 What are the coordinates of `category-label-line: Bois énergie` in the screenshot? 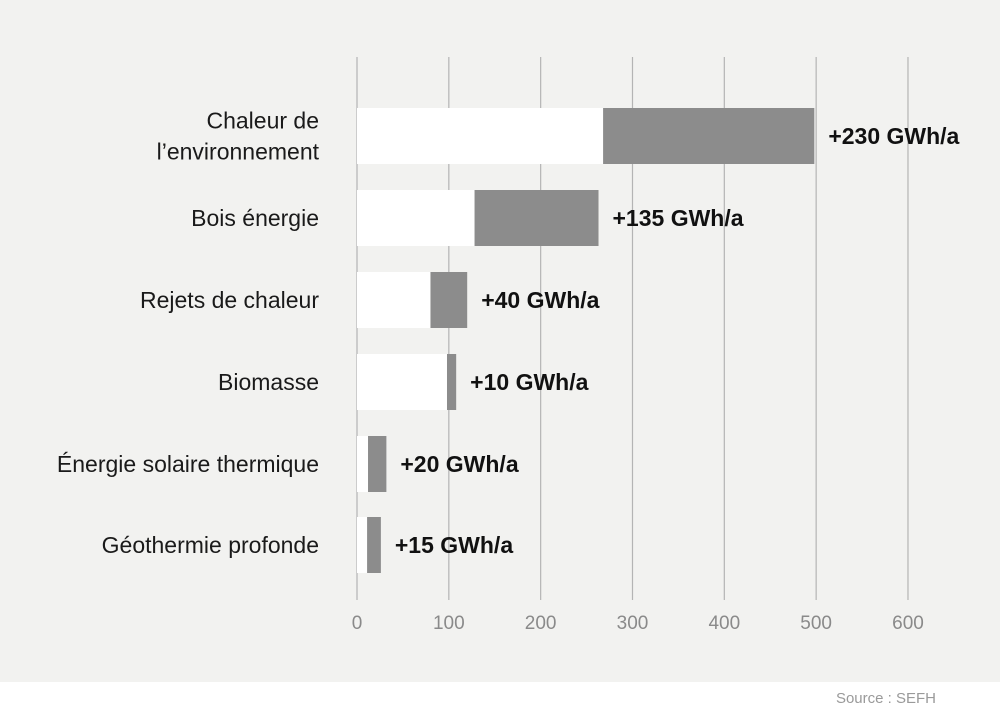 It's located at (255, 218).